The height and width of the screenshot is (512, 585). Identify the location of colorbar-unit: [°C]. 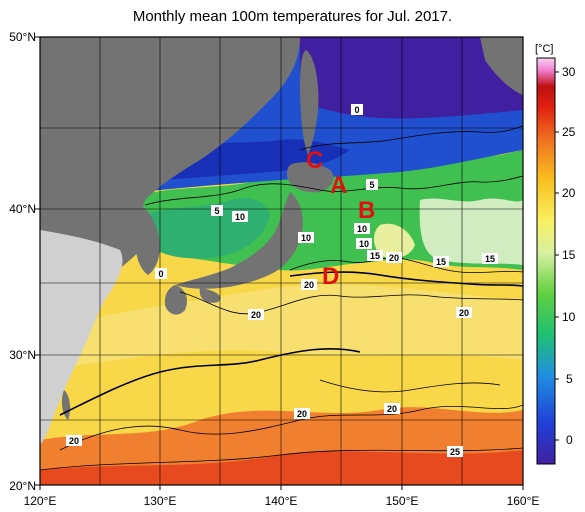
(544, 49).